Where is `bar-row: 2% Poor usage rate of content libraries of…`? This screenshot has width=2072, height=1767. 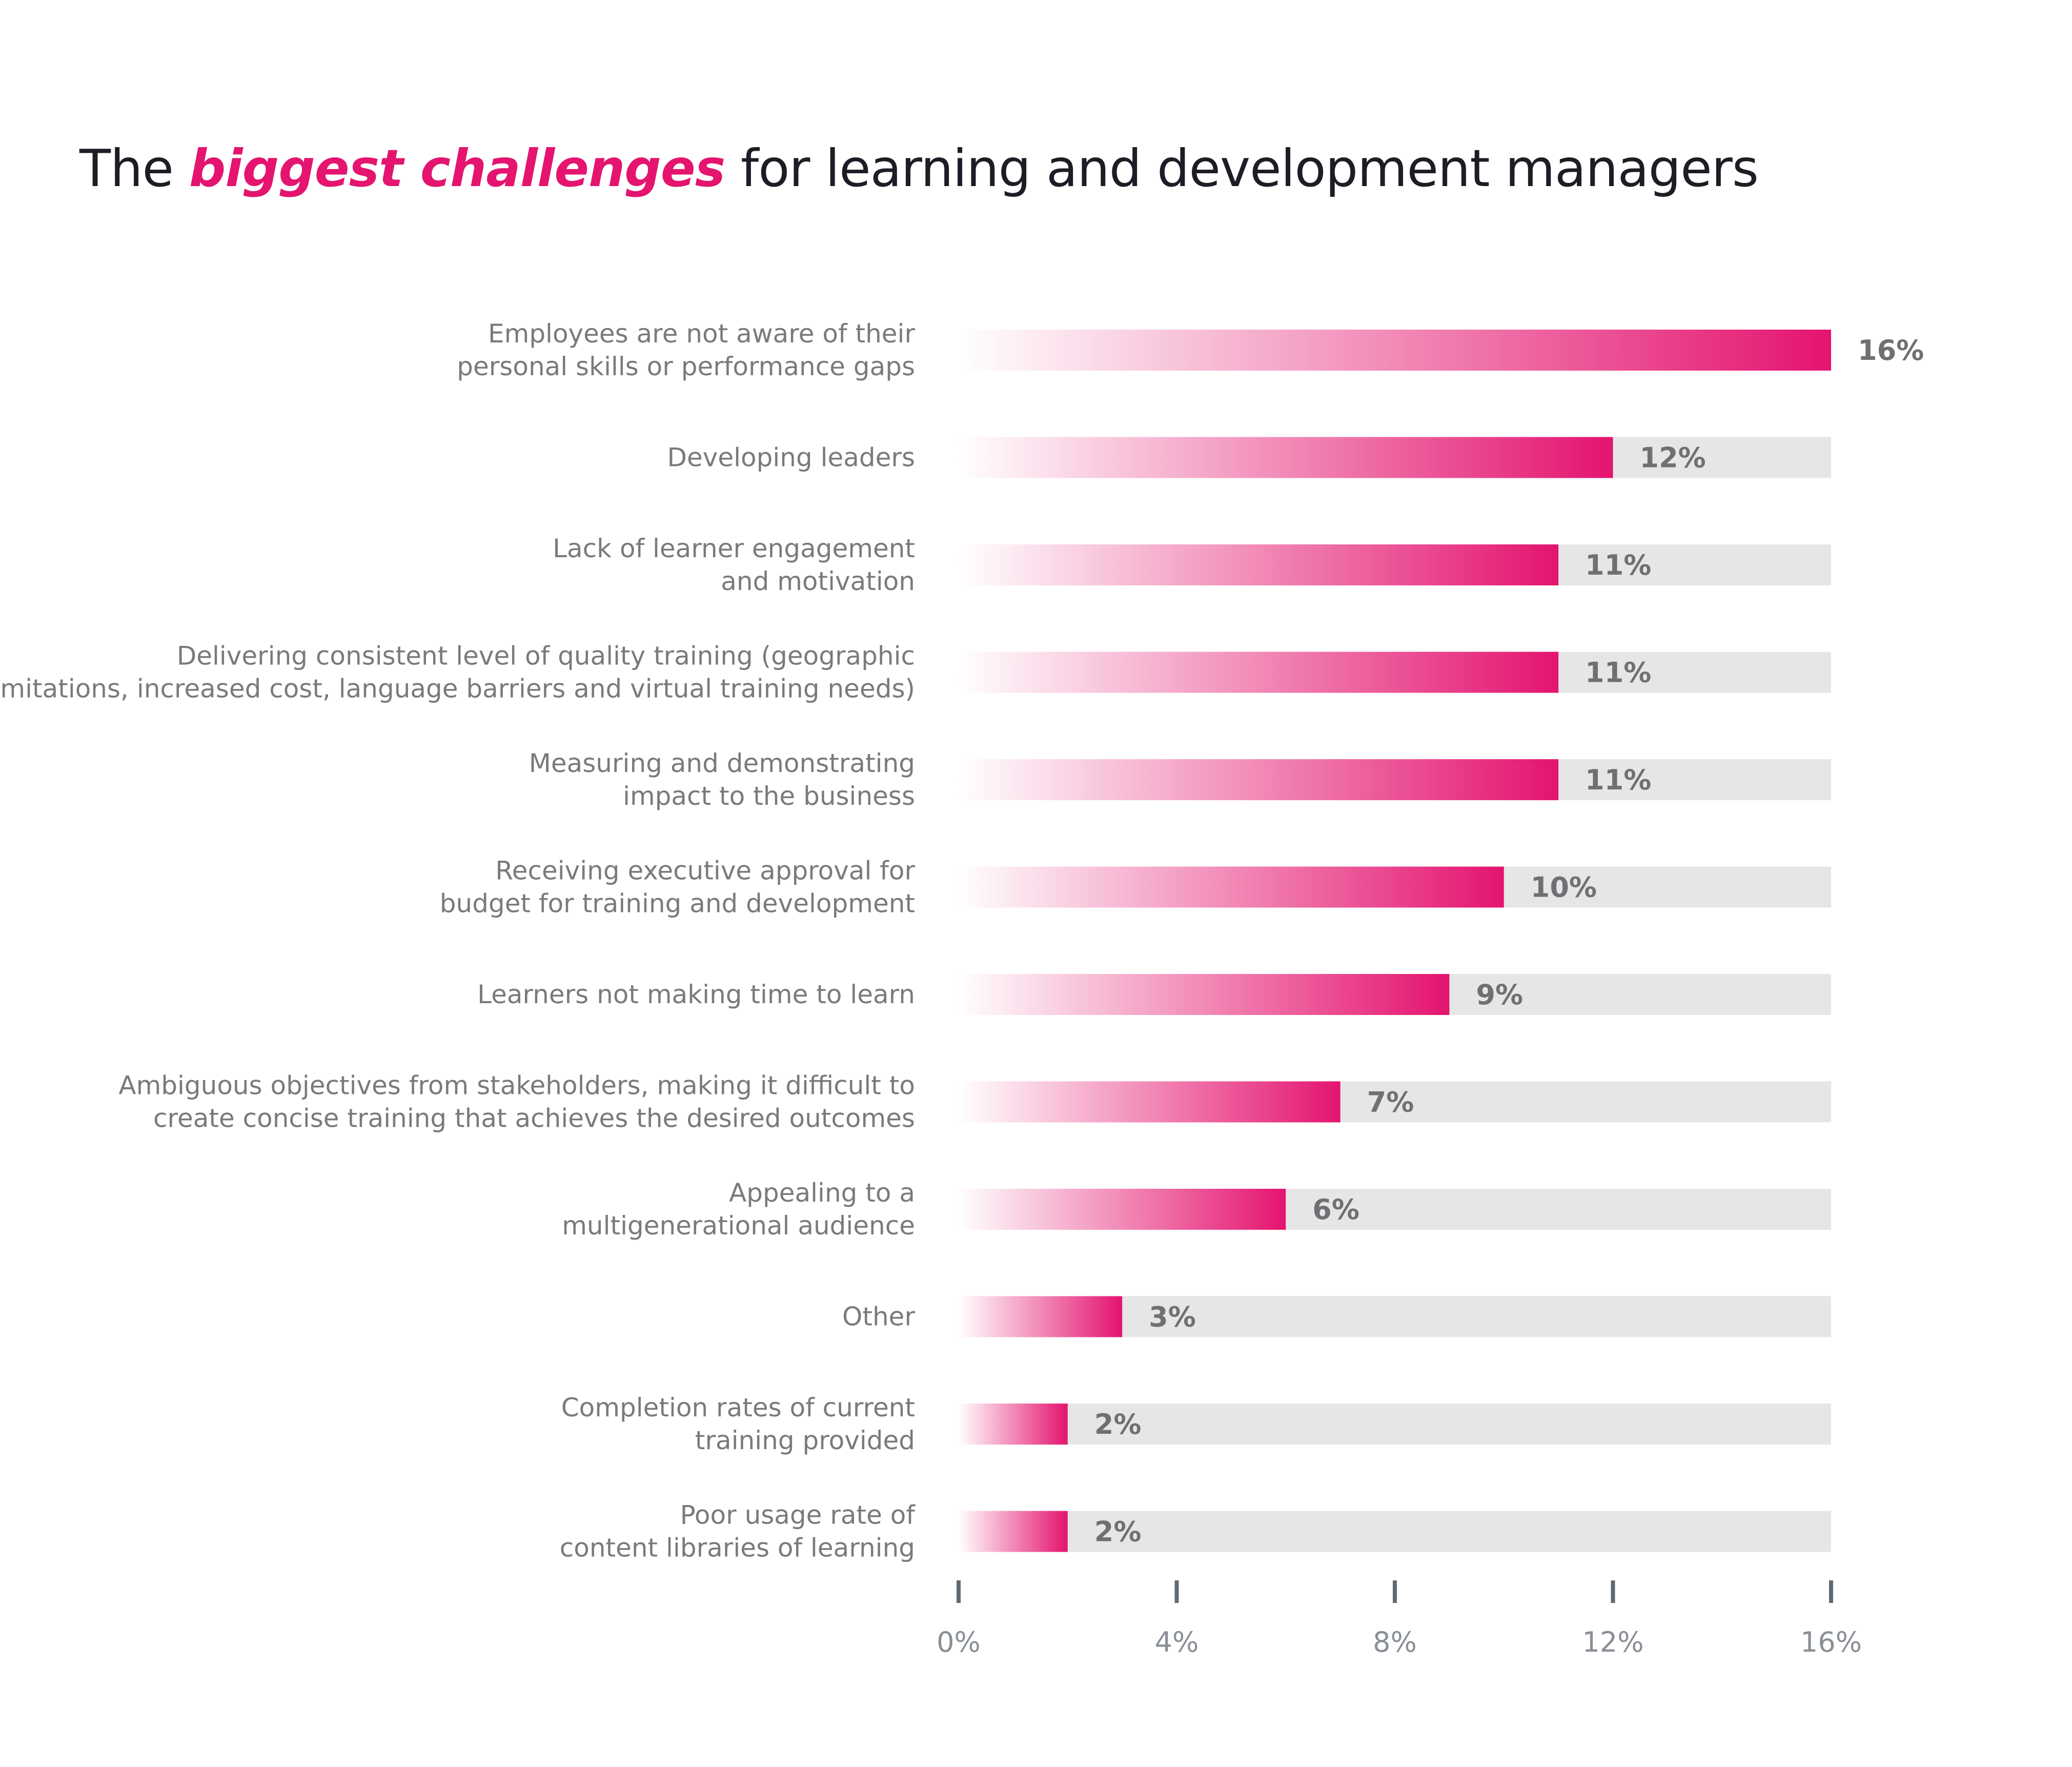
bar-row: 2% Poor usage rate of content libraries of… is located at coordinates (1195, 1531).